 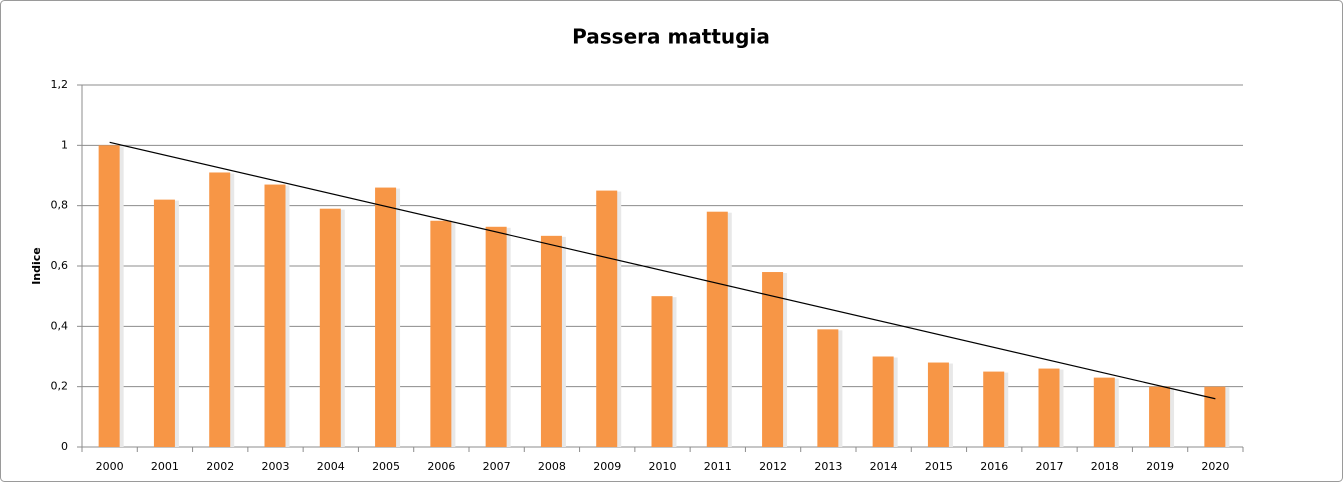 I want to click on x-tick-label: 2017, so click(x=1050, y=466).